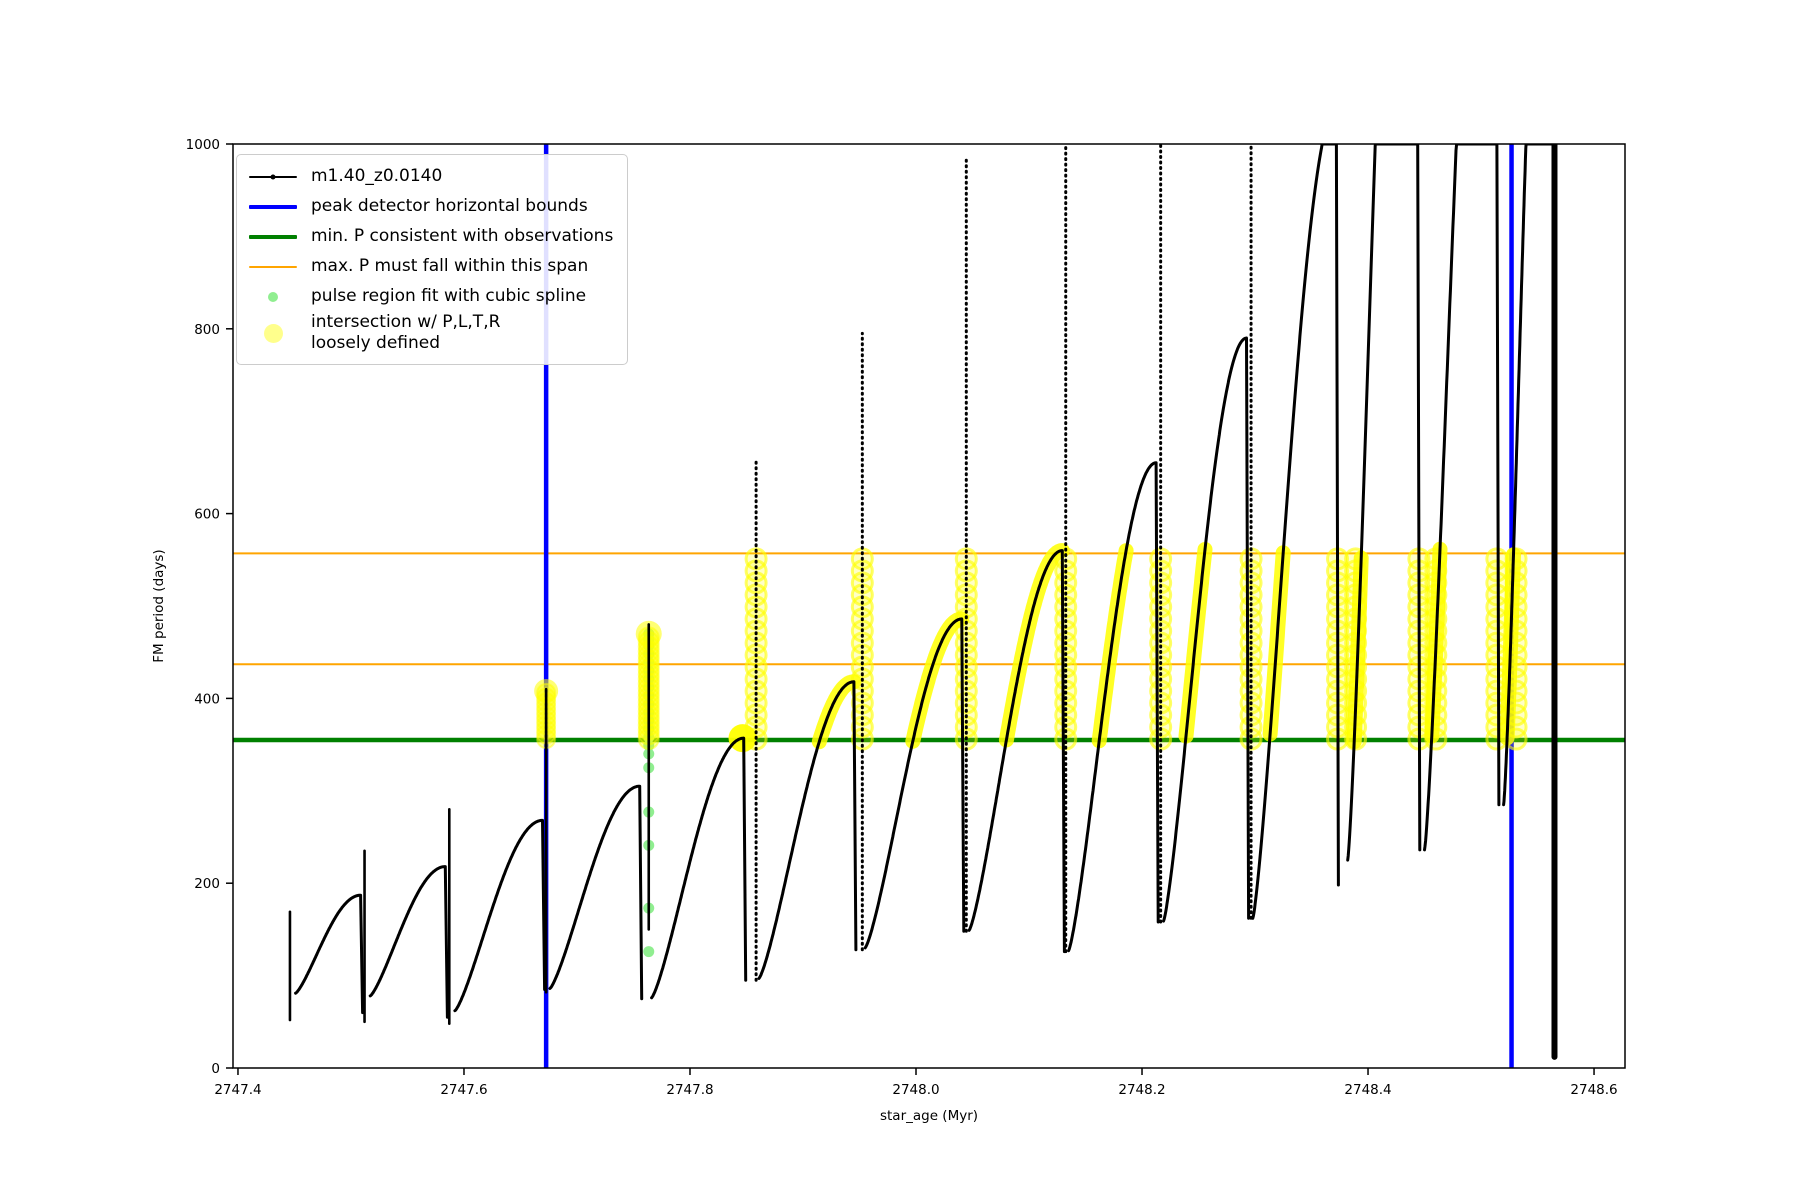 This screenshot has height=1200, width=1800. I want to click on legend-label: pulse region fit with cubic spline, so click(449, 296).